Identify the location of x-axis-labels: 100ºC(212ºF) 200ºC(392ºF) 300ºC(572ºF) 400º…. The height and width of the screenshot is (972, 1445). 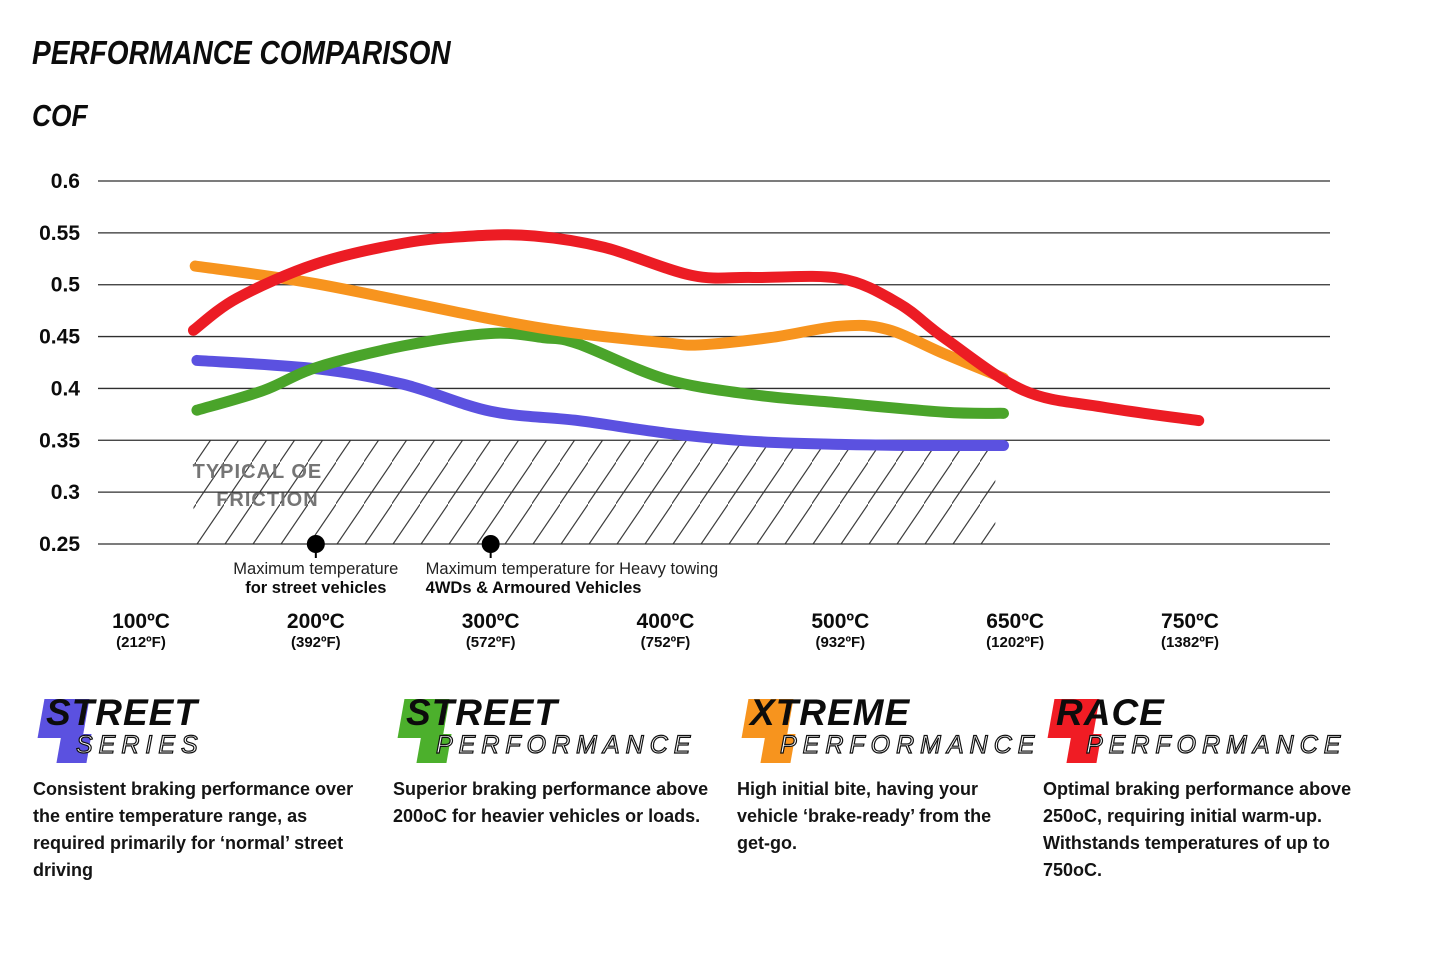
(665, 630).